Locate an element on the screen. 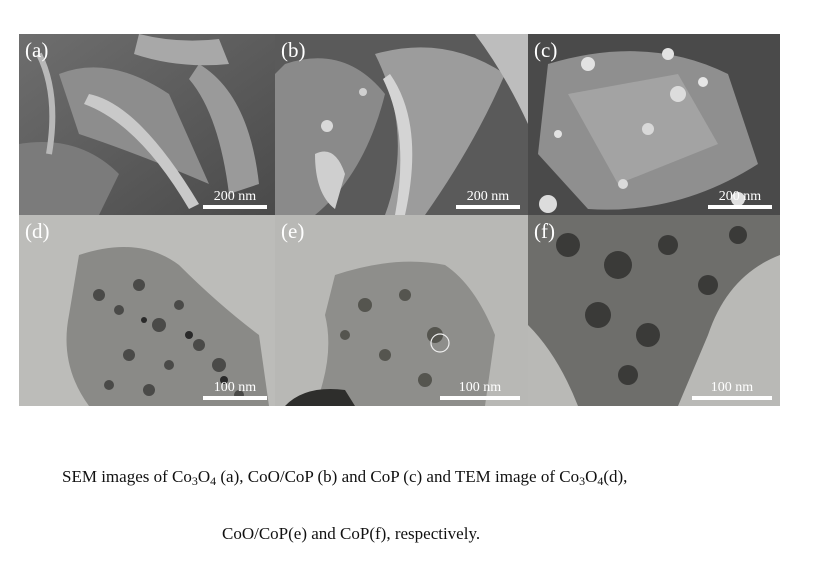 The image size is (835, 564). tem-image-e is located at coordinates (401, 310).